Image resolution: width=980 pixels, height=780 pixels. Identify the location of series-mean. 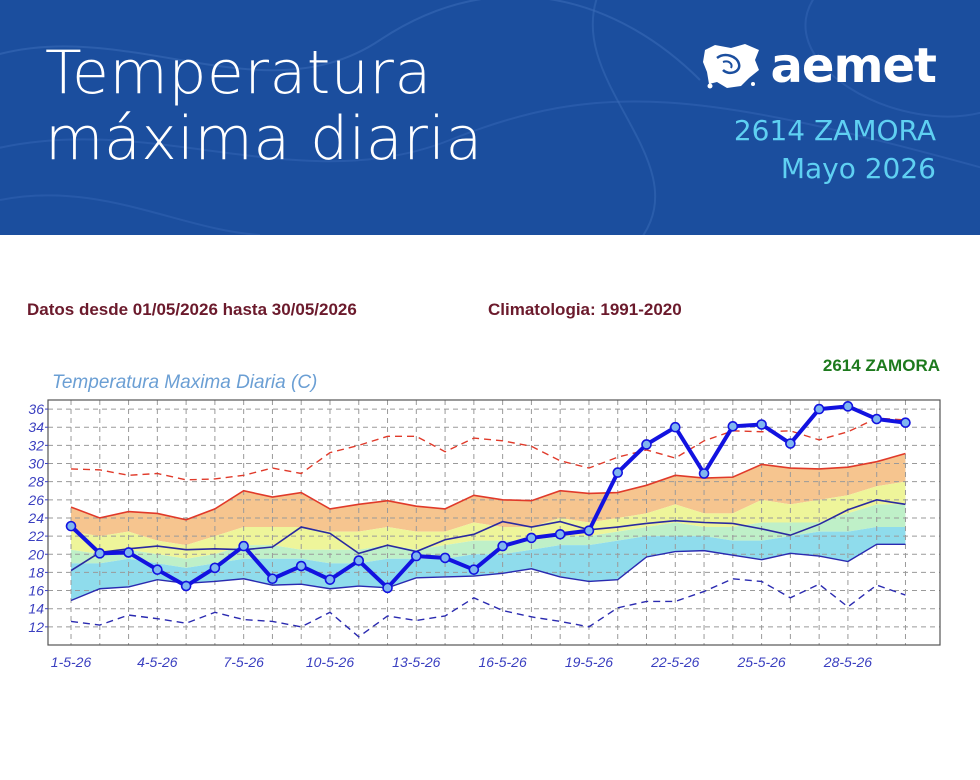
(488, 535).